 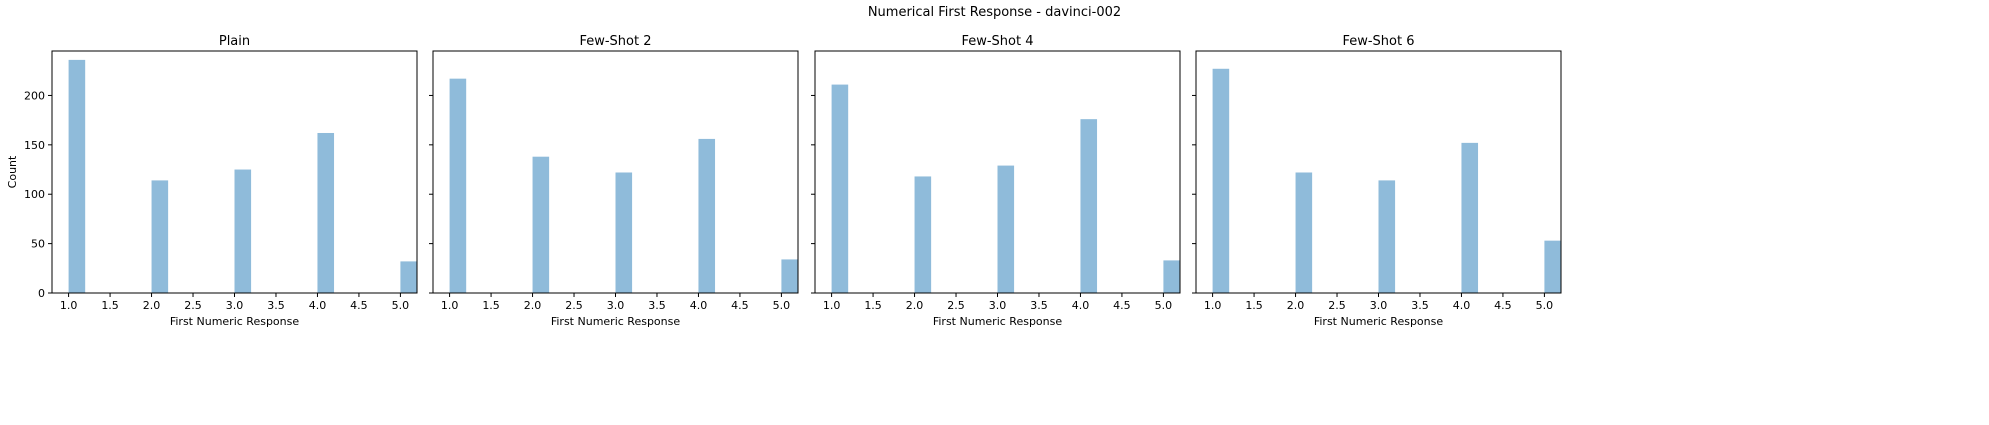 I want to click on y-tick-label: 100, so click(x=34, y=194).